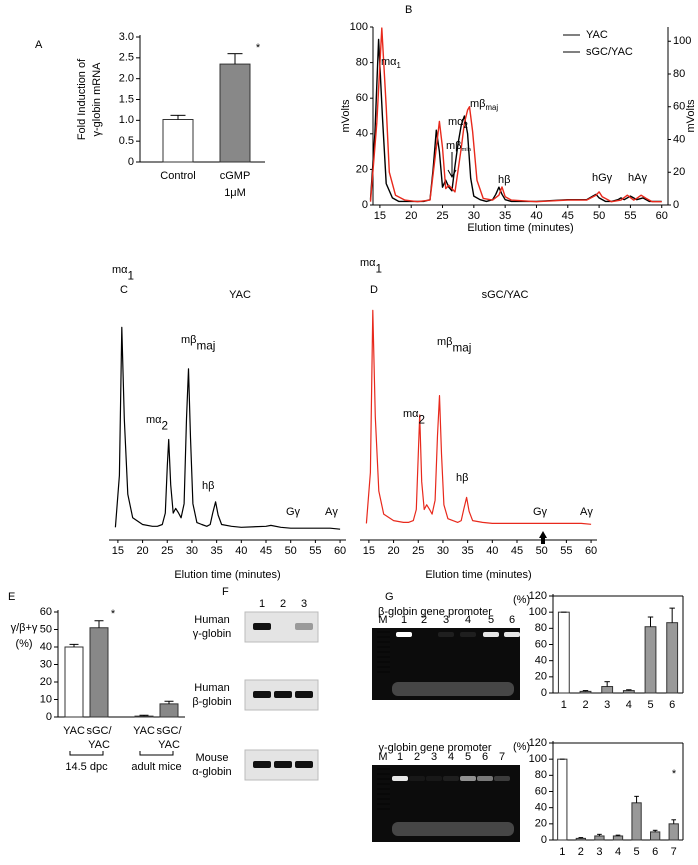  I want to click on panel-letter: F, so click(225, 592).